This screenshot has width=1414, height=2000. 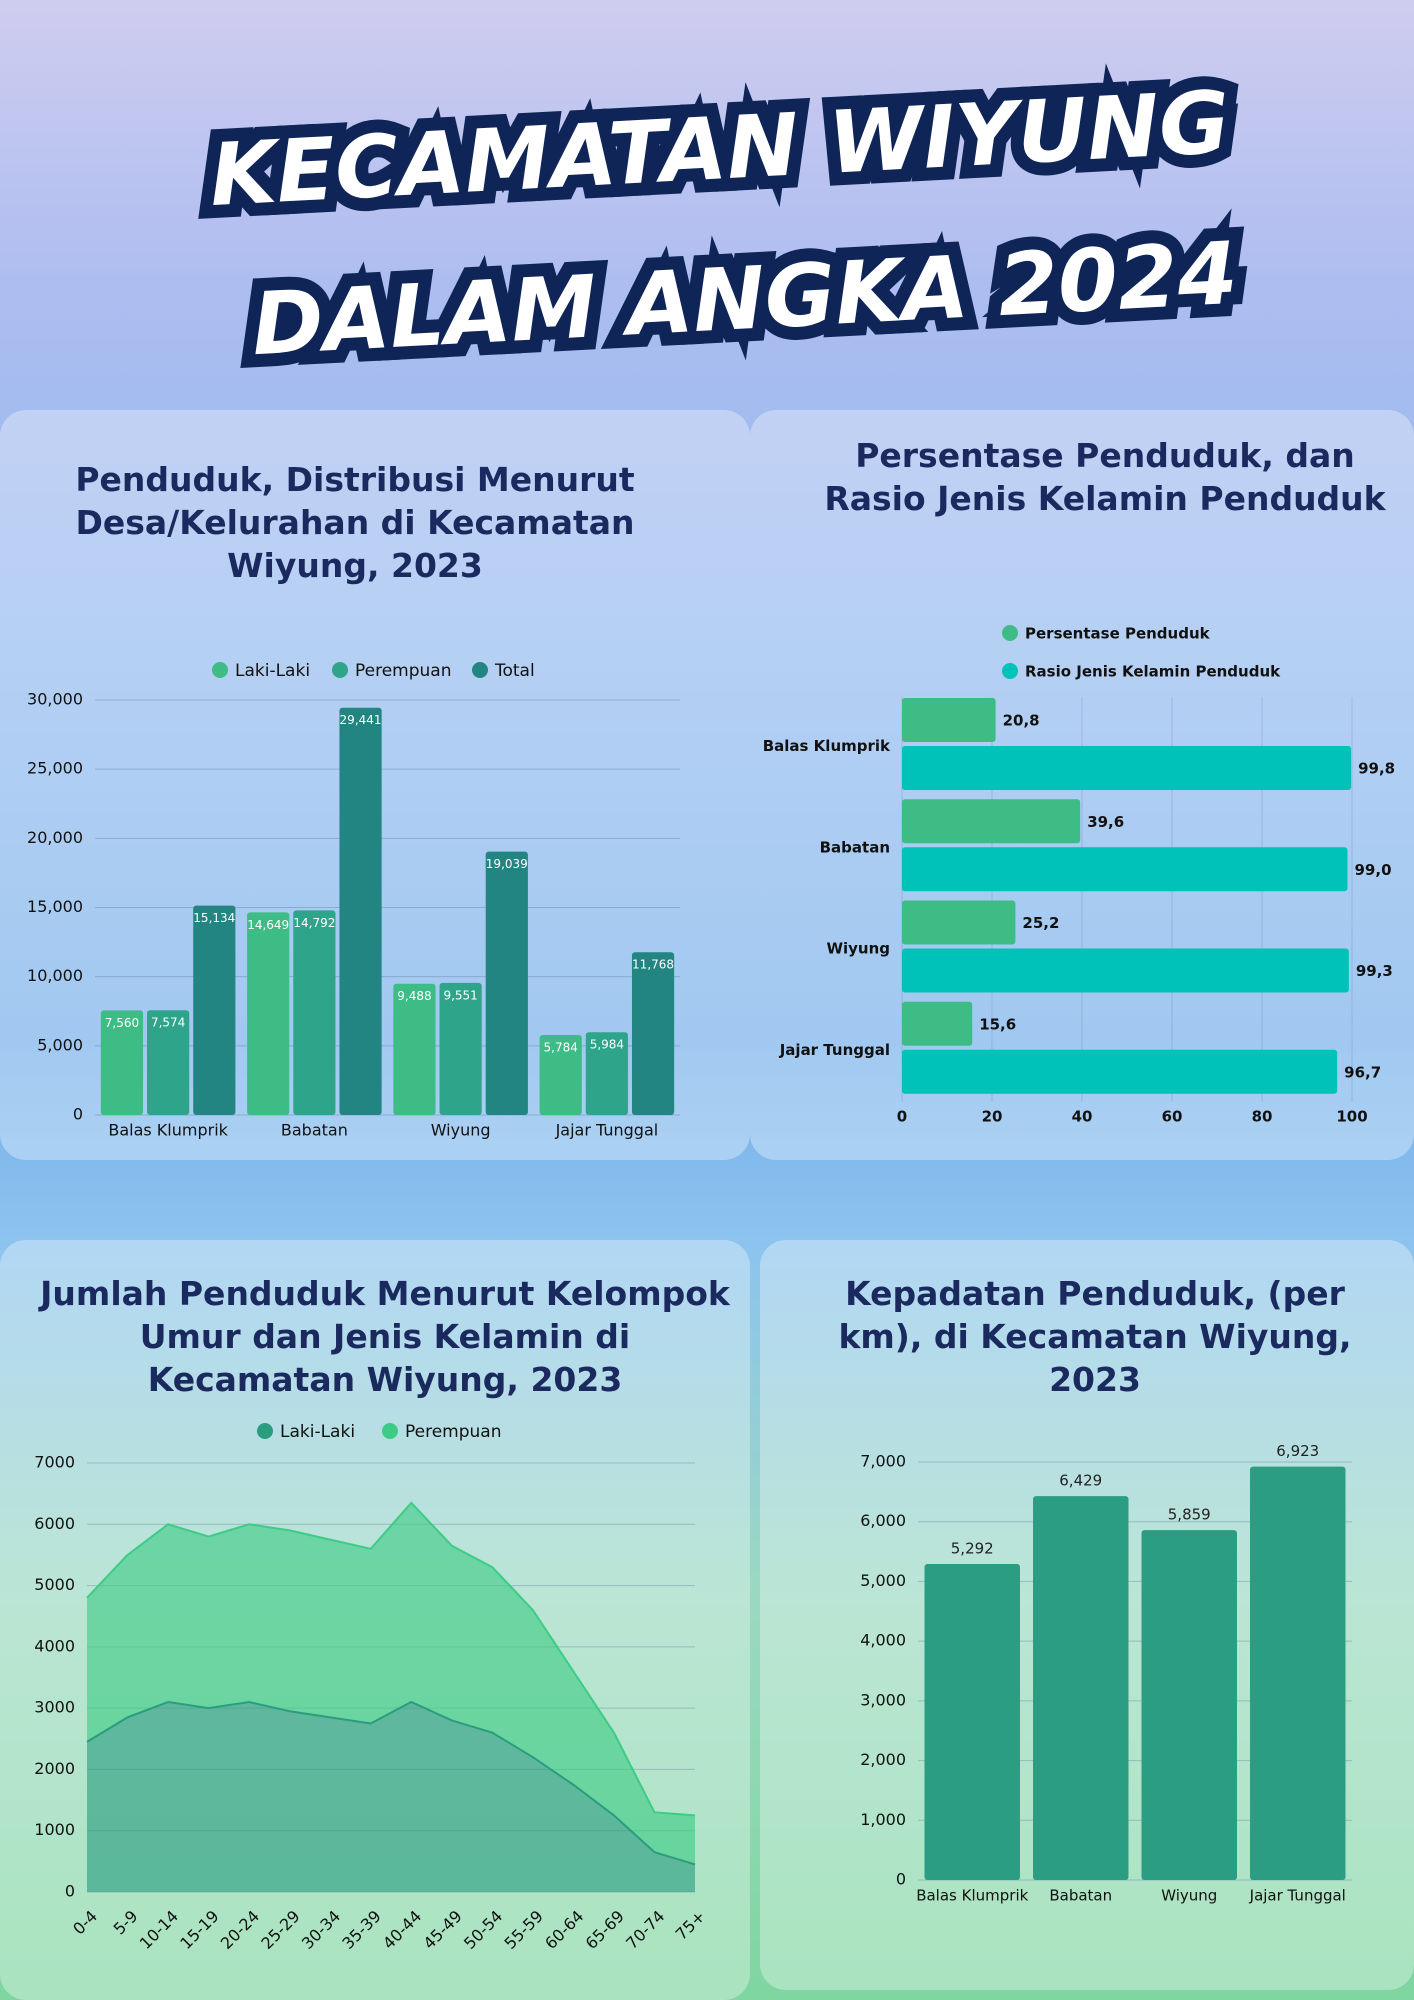 I want to click on y-tick-label: Balas Klumprik, so click(x=827, y=746).